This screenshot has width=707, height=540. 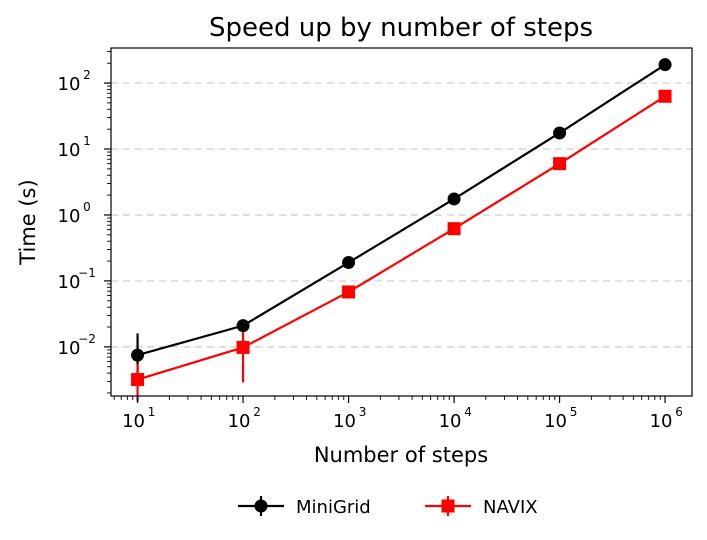 What do you see at coordinates (679, 412) in the screenshot?
I see `x-tick-exponent-5: 6` at bounding box center [679, 412].